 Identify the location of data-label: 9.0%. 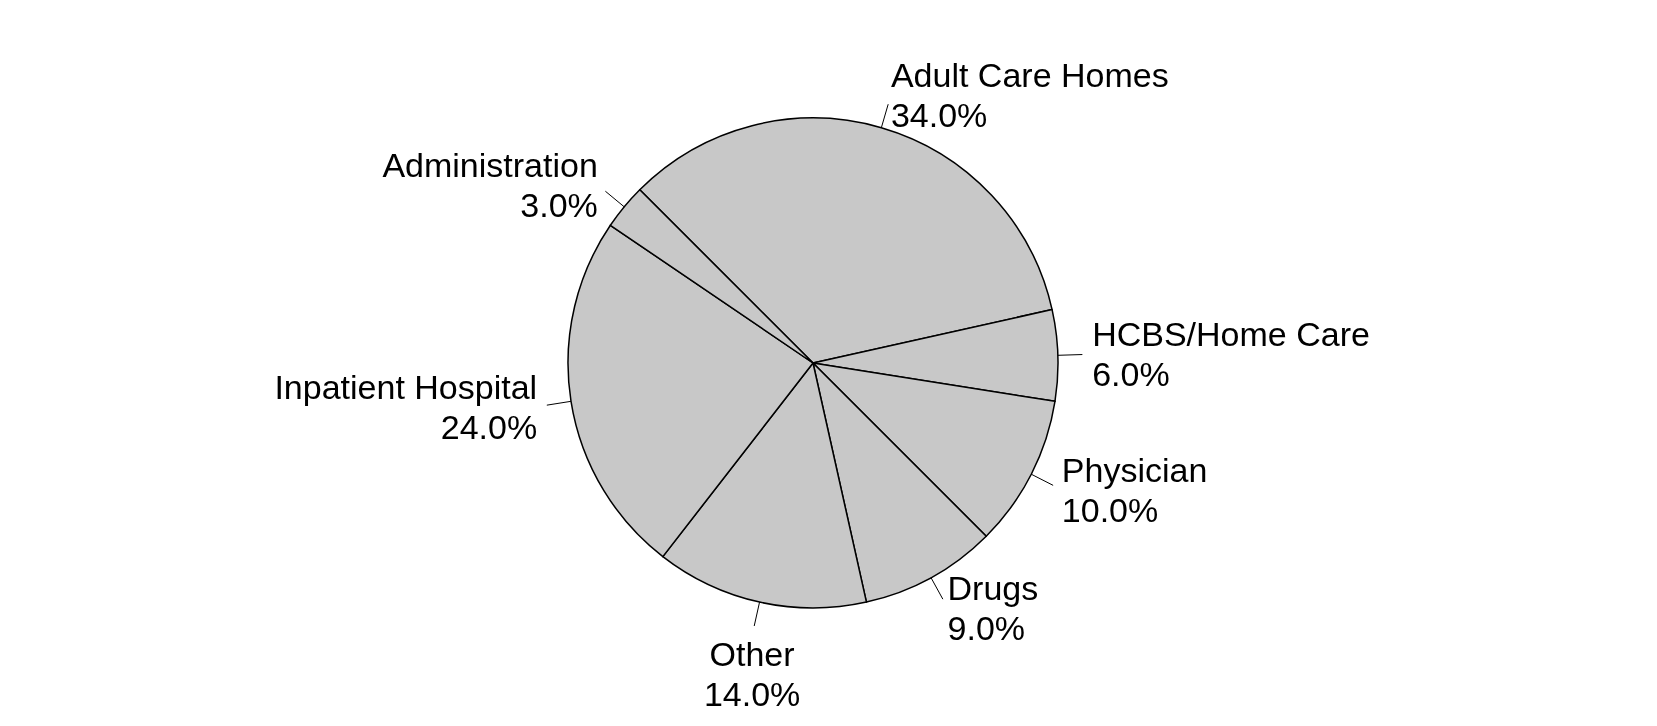
(986, 627).